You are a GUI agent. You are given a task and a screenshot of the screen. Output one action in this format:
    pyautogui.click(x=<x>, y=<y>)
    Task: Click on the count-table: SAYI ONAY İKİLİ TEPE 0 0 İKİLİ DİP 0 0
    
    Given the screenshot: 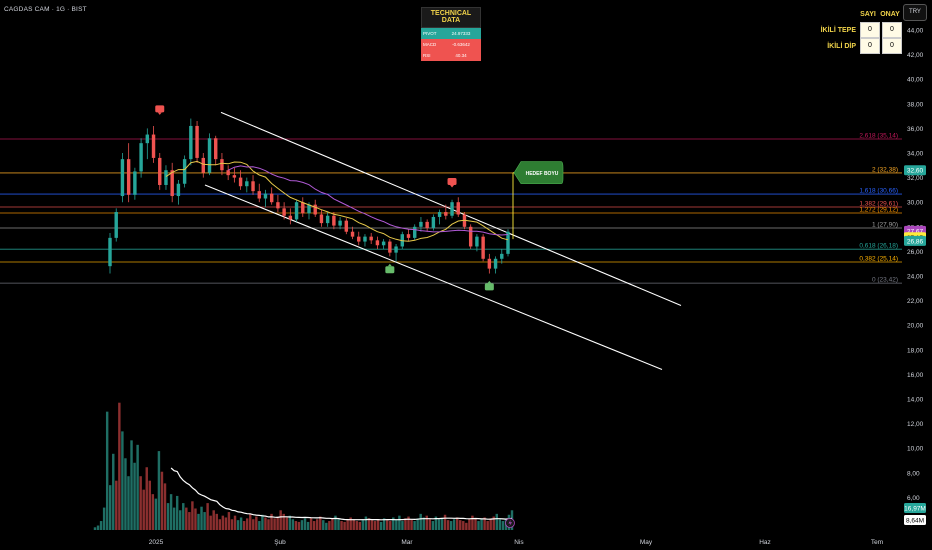 What is the action you would take?
    pyautogui.click(x=858, y=30)
    